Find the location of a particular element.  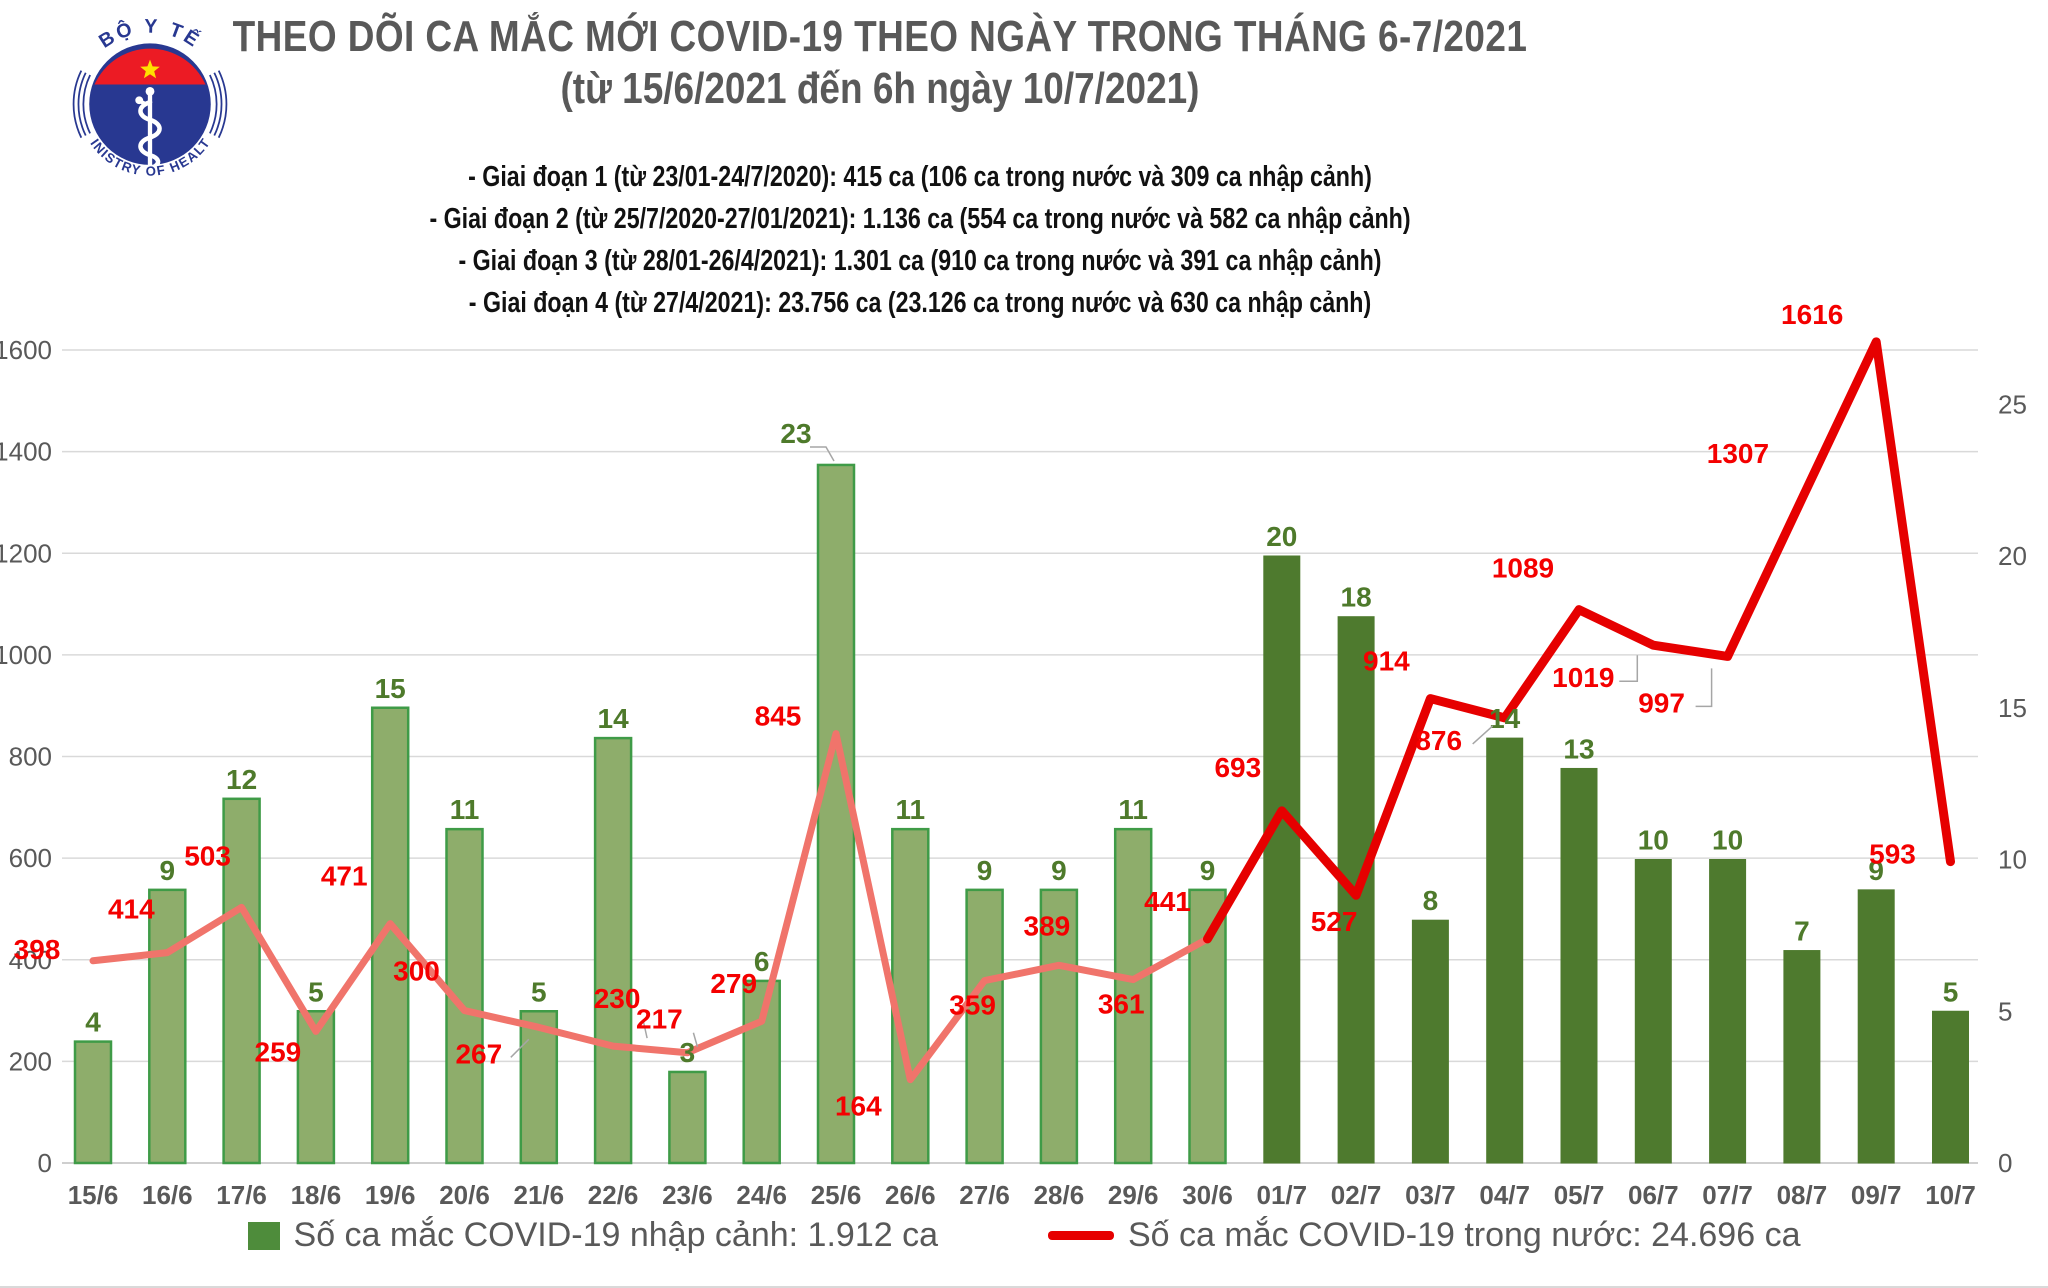

x-axis-label: 10/7 is located at coordinates (1950, 1195).